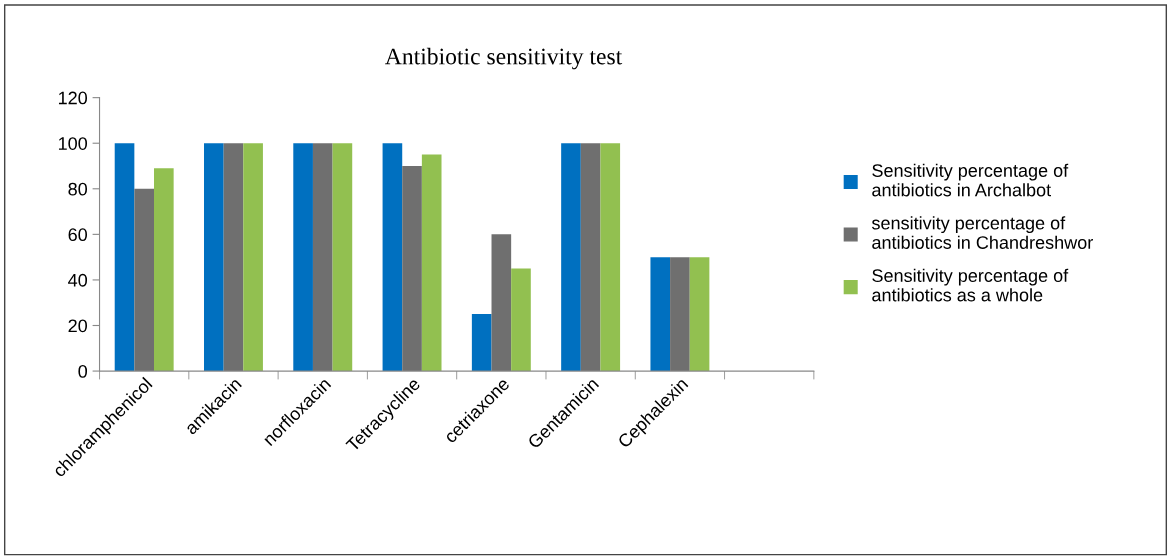  What do you see at coordinates (78, 235) in the screenshot?
I see `y-tick-label: 60` at bounding box center [78, 235].